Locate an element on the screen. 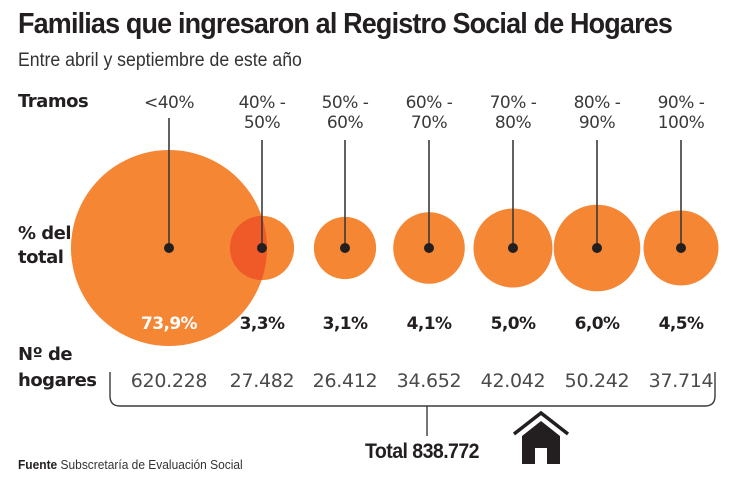 This screenshot has width=733, height=489. tramo-label: 40% -50% is located at coordinates (262, 113).